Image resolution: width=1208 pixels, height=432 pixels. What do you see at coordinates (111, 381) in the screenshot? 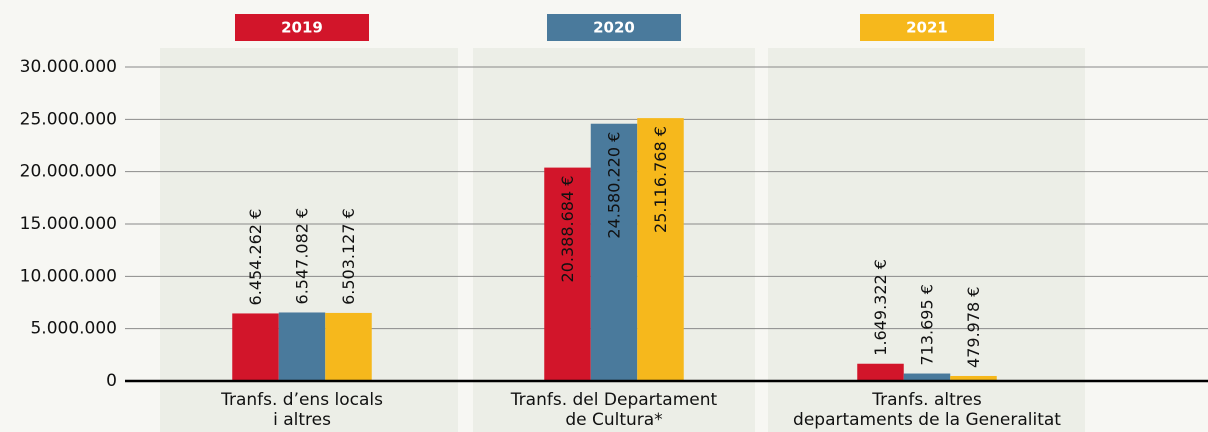
I see `y-tick-label: 0` at bounding box center [111, 381].